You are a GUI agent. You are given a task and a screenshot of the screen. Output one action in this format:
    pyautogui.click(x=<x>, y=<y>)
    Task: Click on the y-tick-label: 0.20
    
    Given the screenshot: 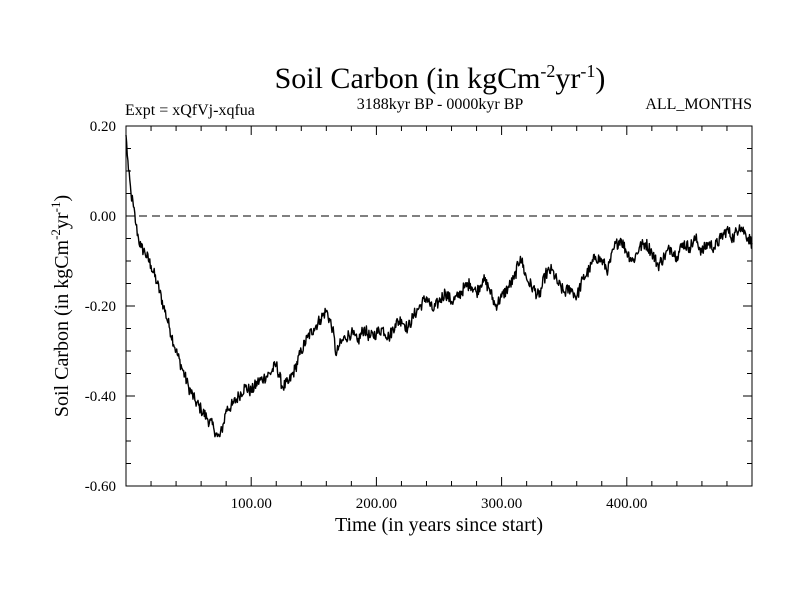 What is the action you would take?
    pyautogui.click(x=103, y=127)
    